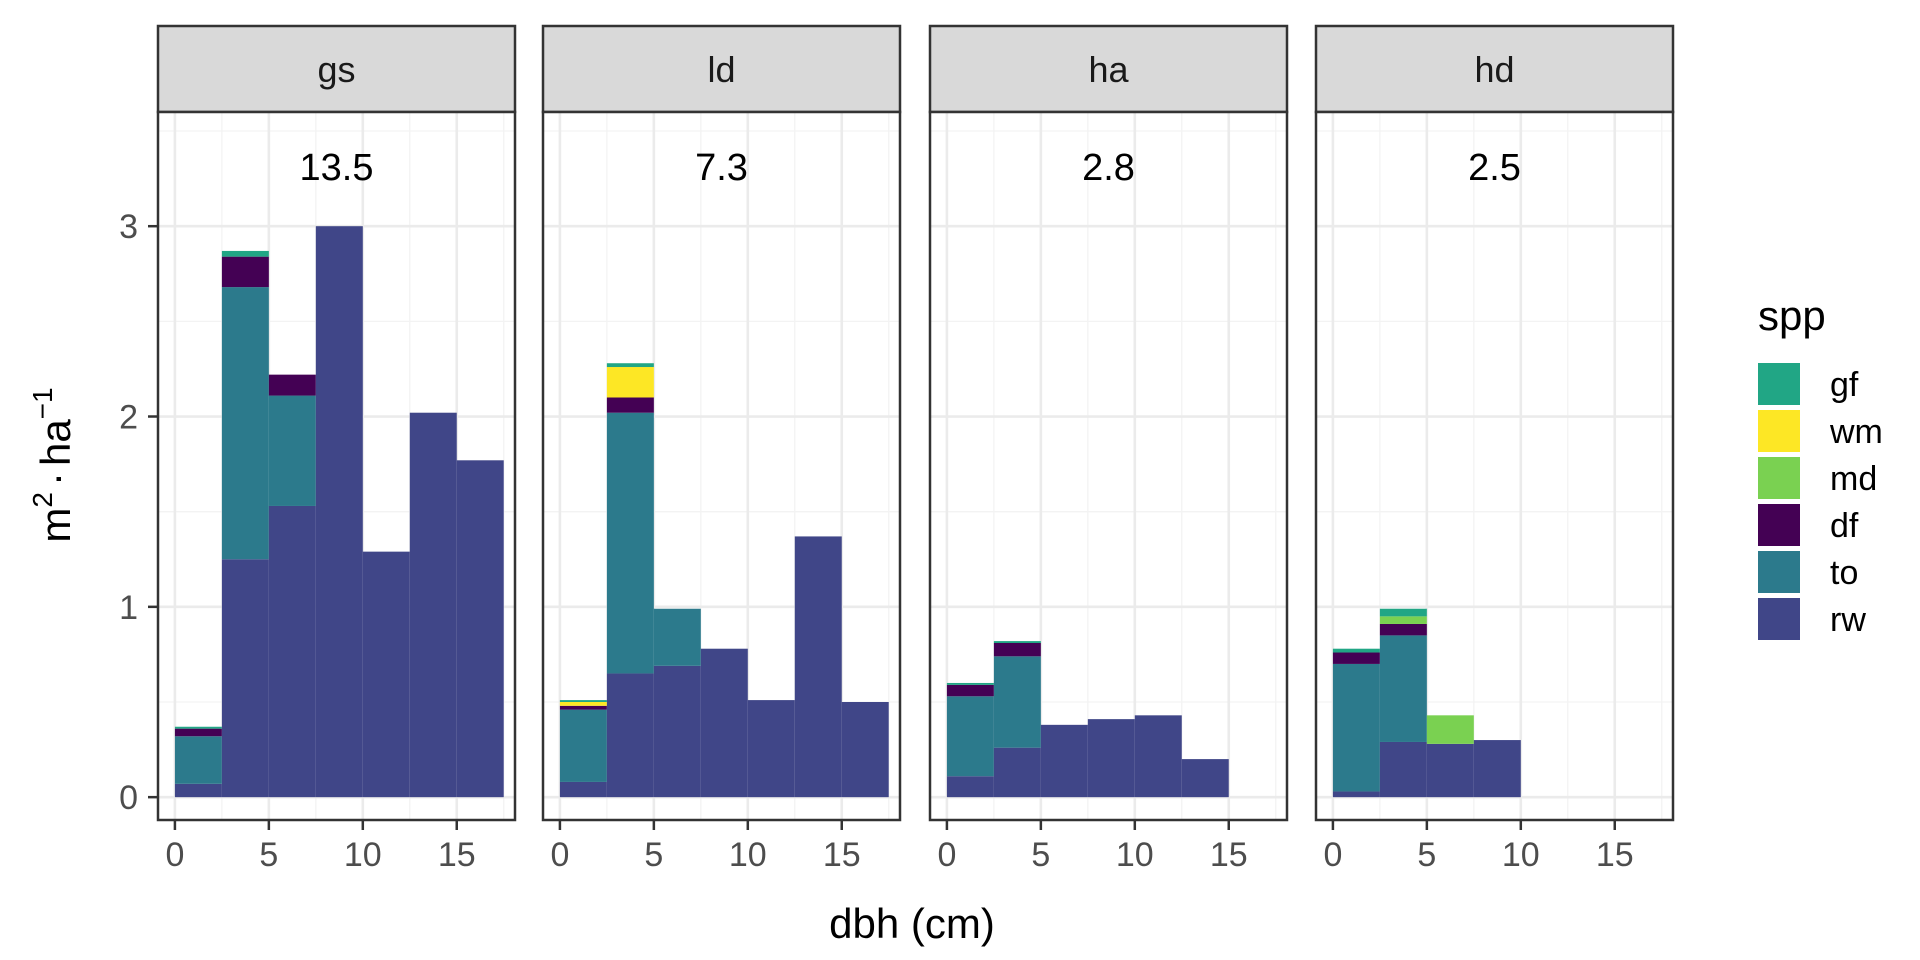 This screenshot has height=960, width=1920. Describe the element at coordinates (128, 418) in the screenshot. I see `y-tick-label: 2` at that location.